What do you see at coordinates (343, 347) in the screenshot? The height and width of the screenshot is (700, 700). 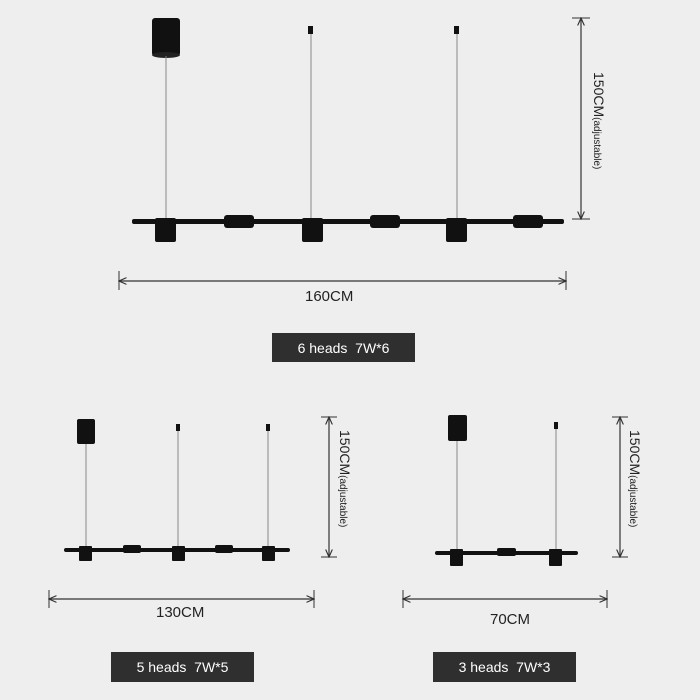 I see `spec-badge: 6 heads 7W*6` at bounding box center [343, 347].